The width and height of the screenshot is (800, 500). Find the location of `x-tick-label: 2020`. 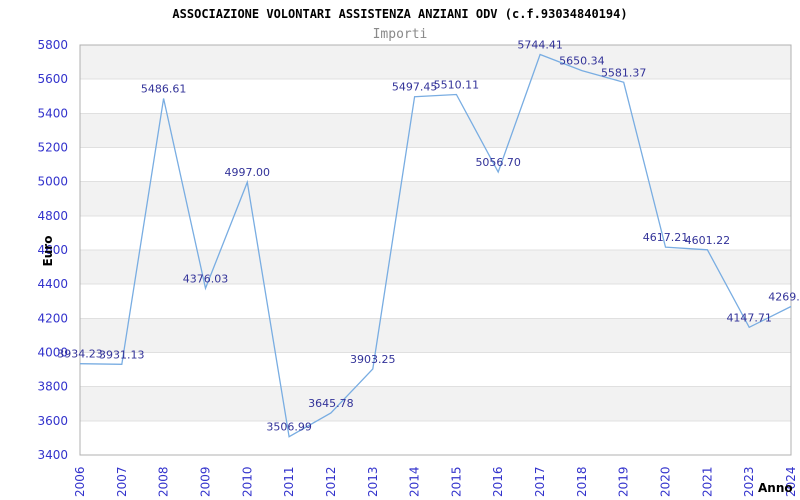

x-tick-label: 2020 is located at coordinates (666, 481).